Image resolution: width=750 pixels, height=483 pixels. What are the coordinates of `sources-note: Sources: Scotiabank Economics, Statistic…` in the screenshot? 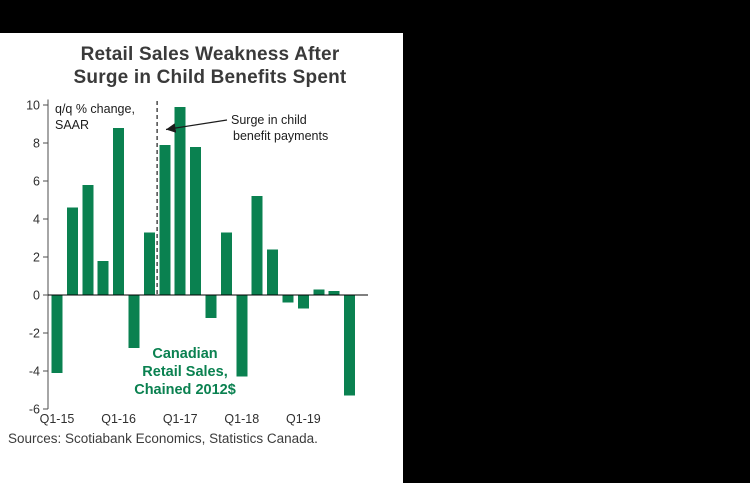 It's located at (163, 438).